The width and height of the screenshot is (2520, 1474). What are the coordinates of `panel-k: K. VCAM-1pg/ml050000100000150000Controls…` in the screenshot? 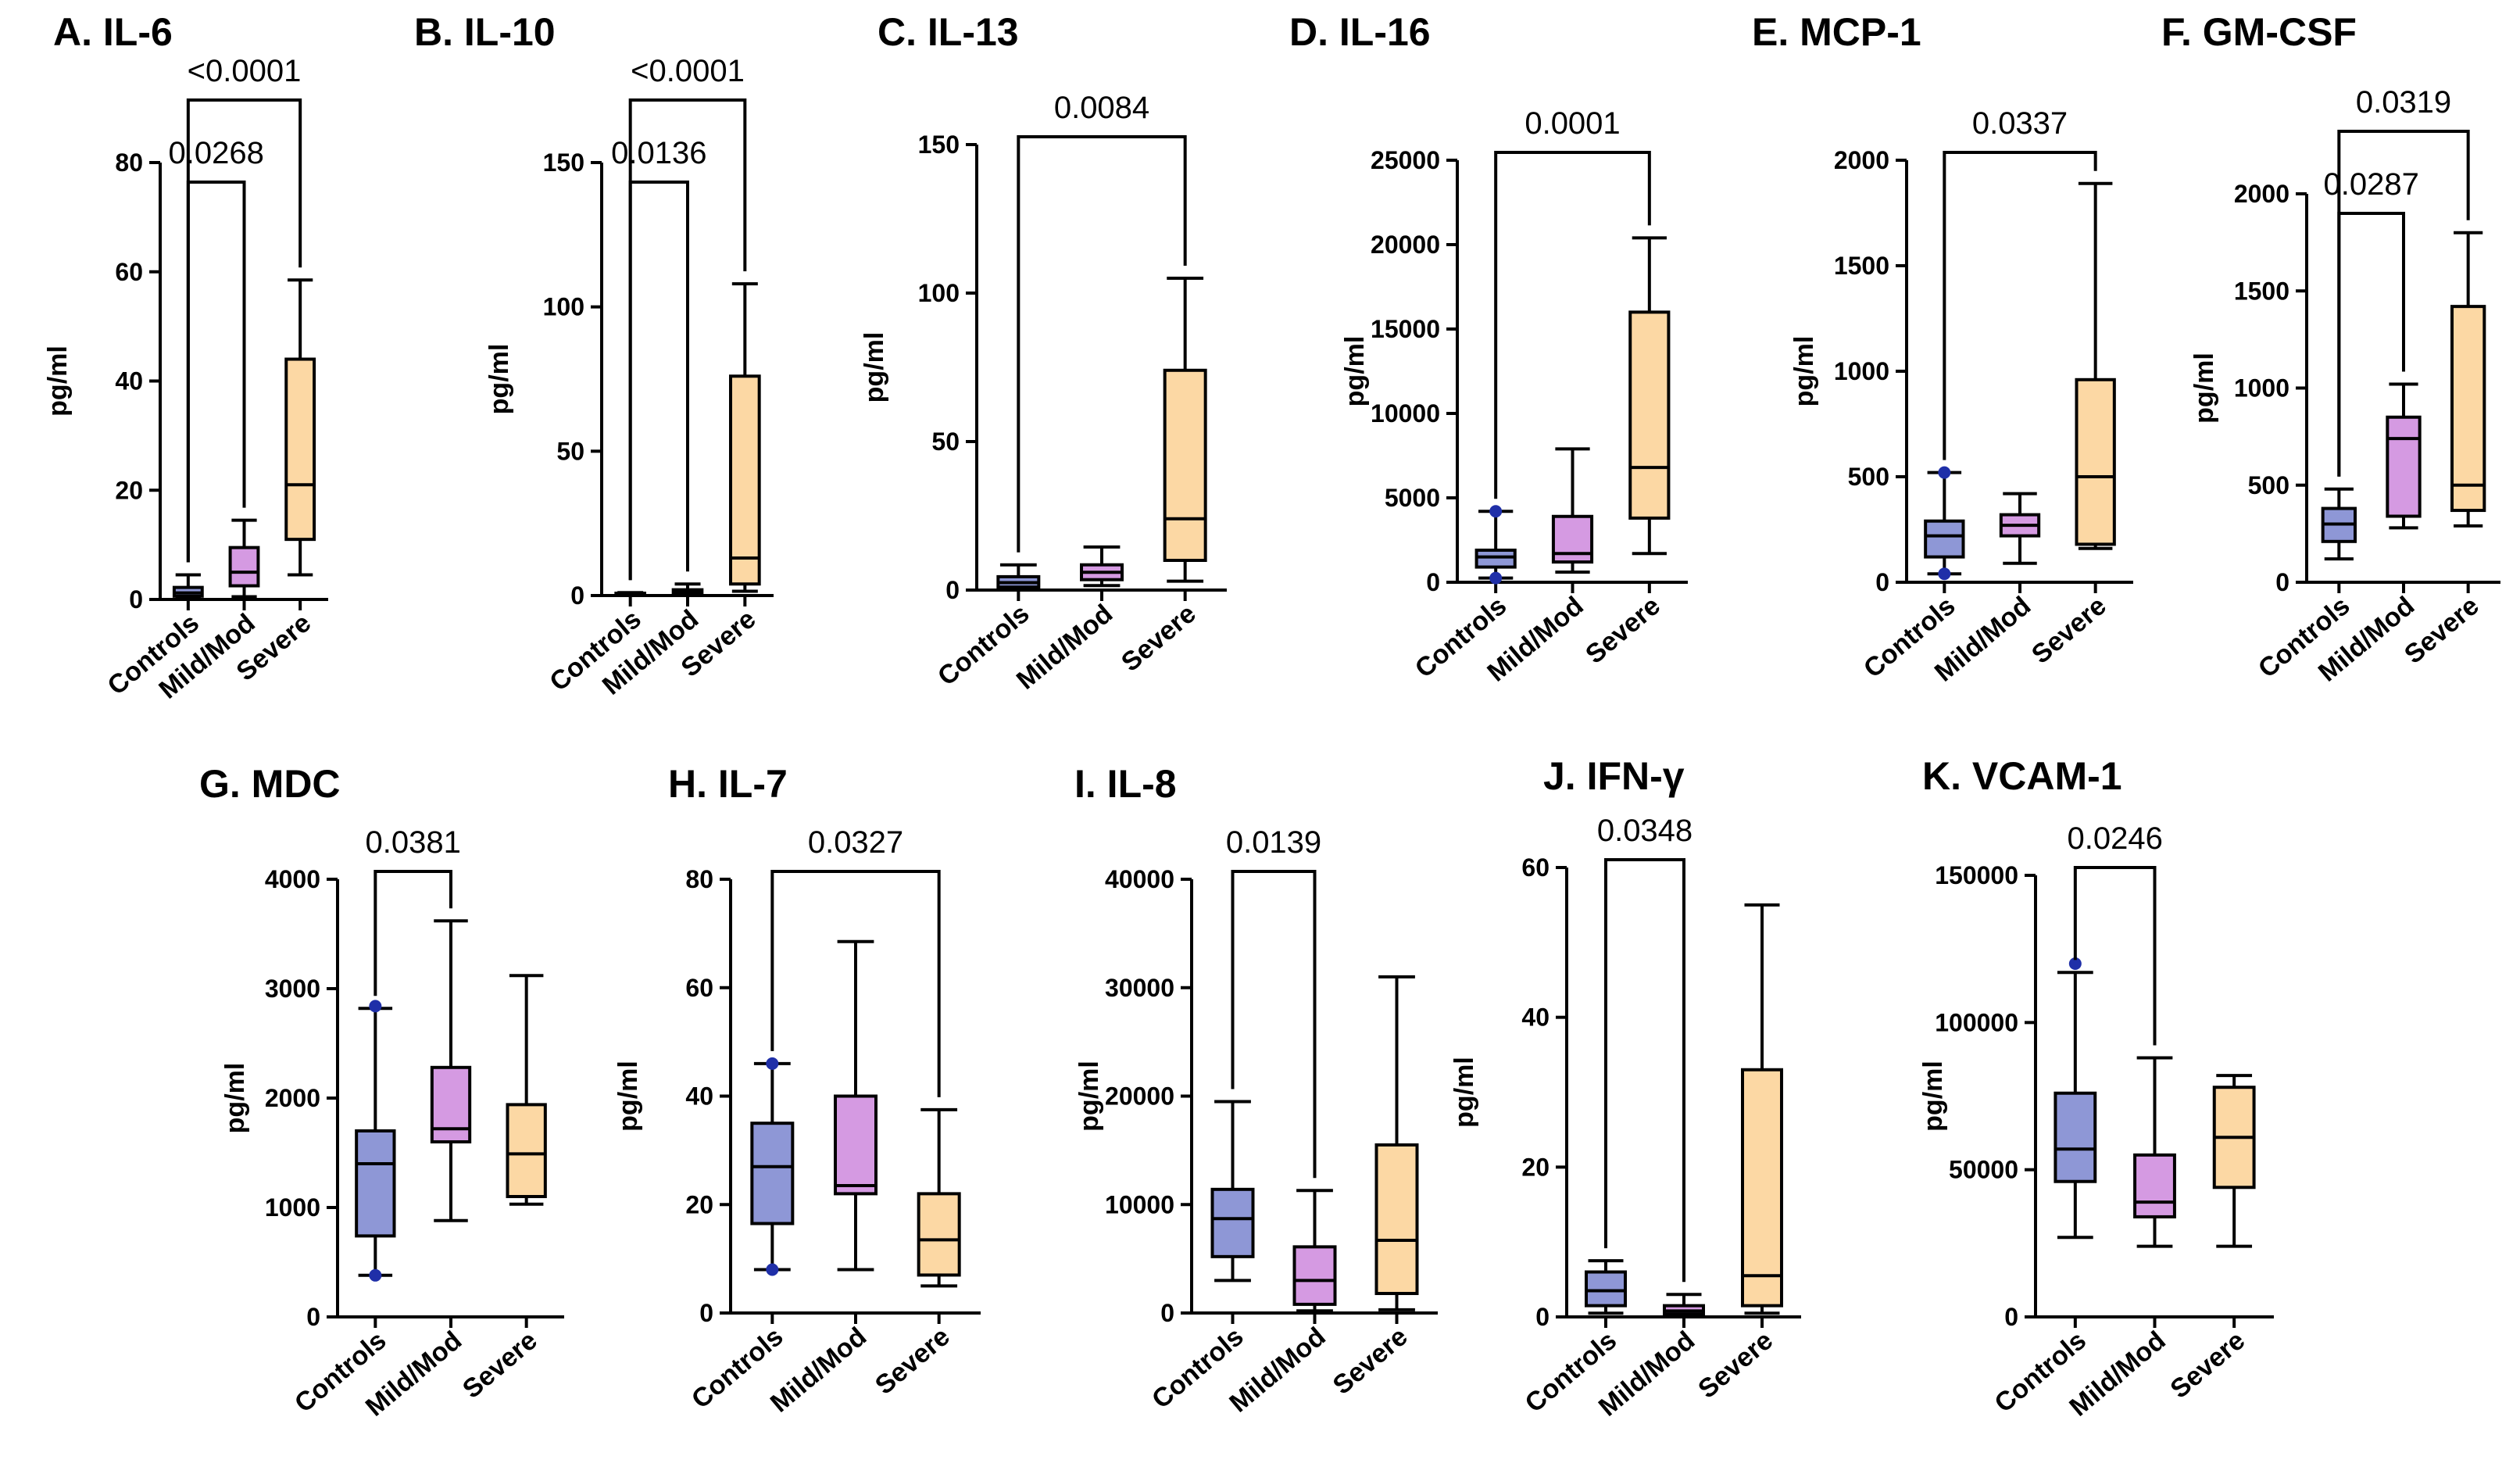 It's located at (2096, 1088).